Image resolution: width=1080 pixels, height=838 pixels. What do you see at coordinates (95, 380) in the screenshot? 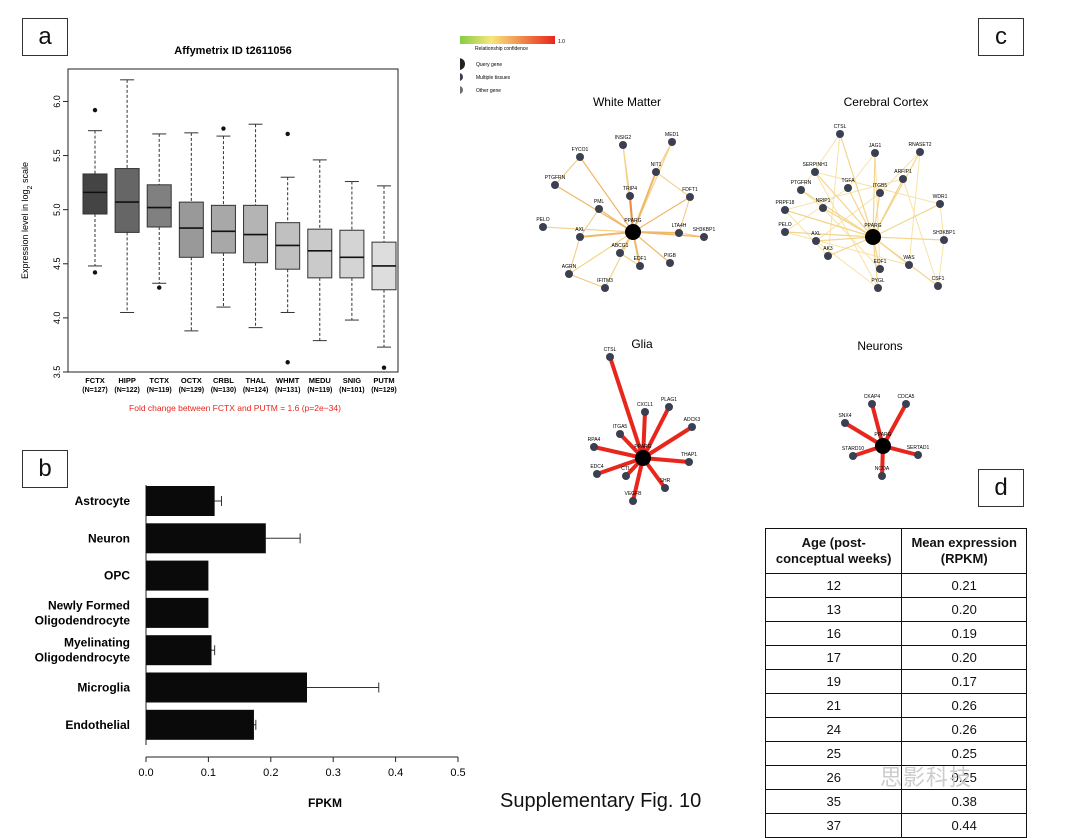
I see `x-tick-label: FCTX` at bounding box center [95, 380].